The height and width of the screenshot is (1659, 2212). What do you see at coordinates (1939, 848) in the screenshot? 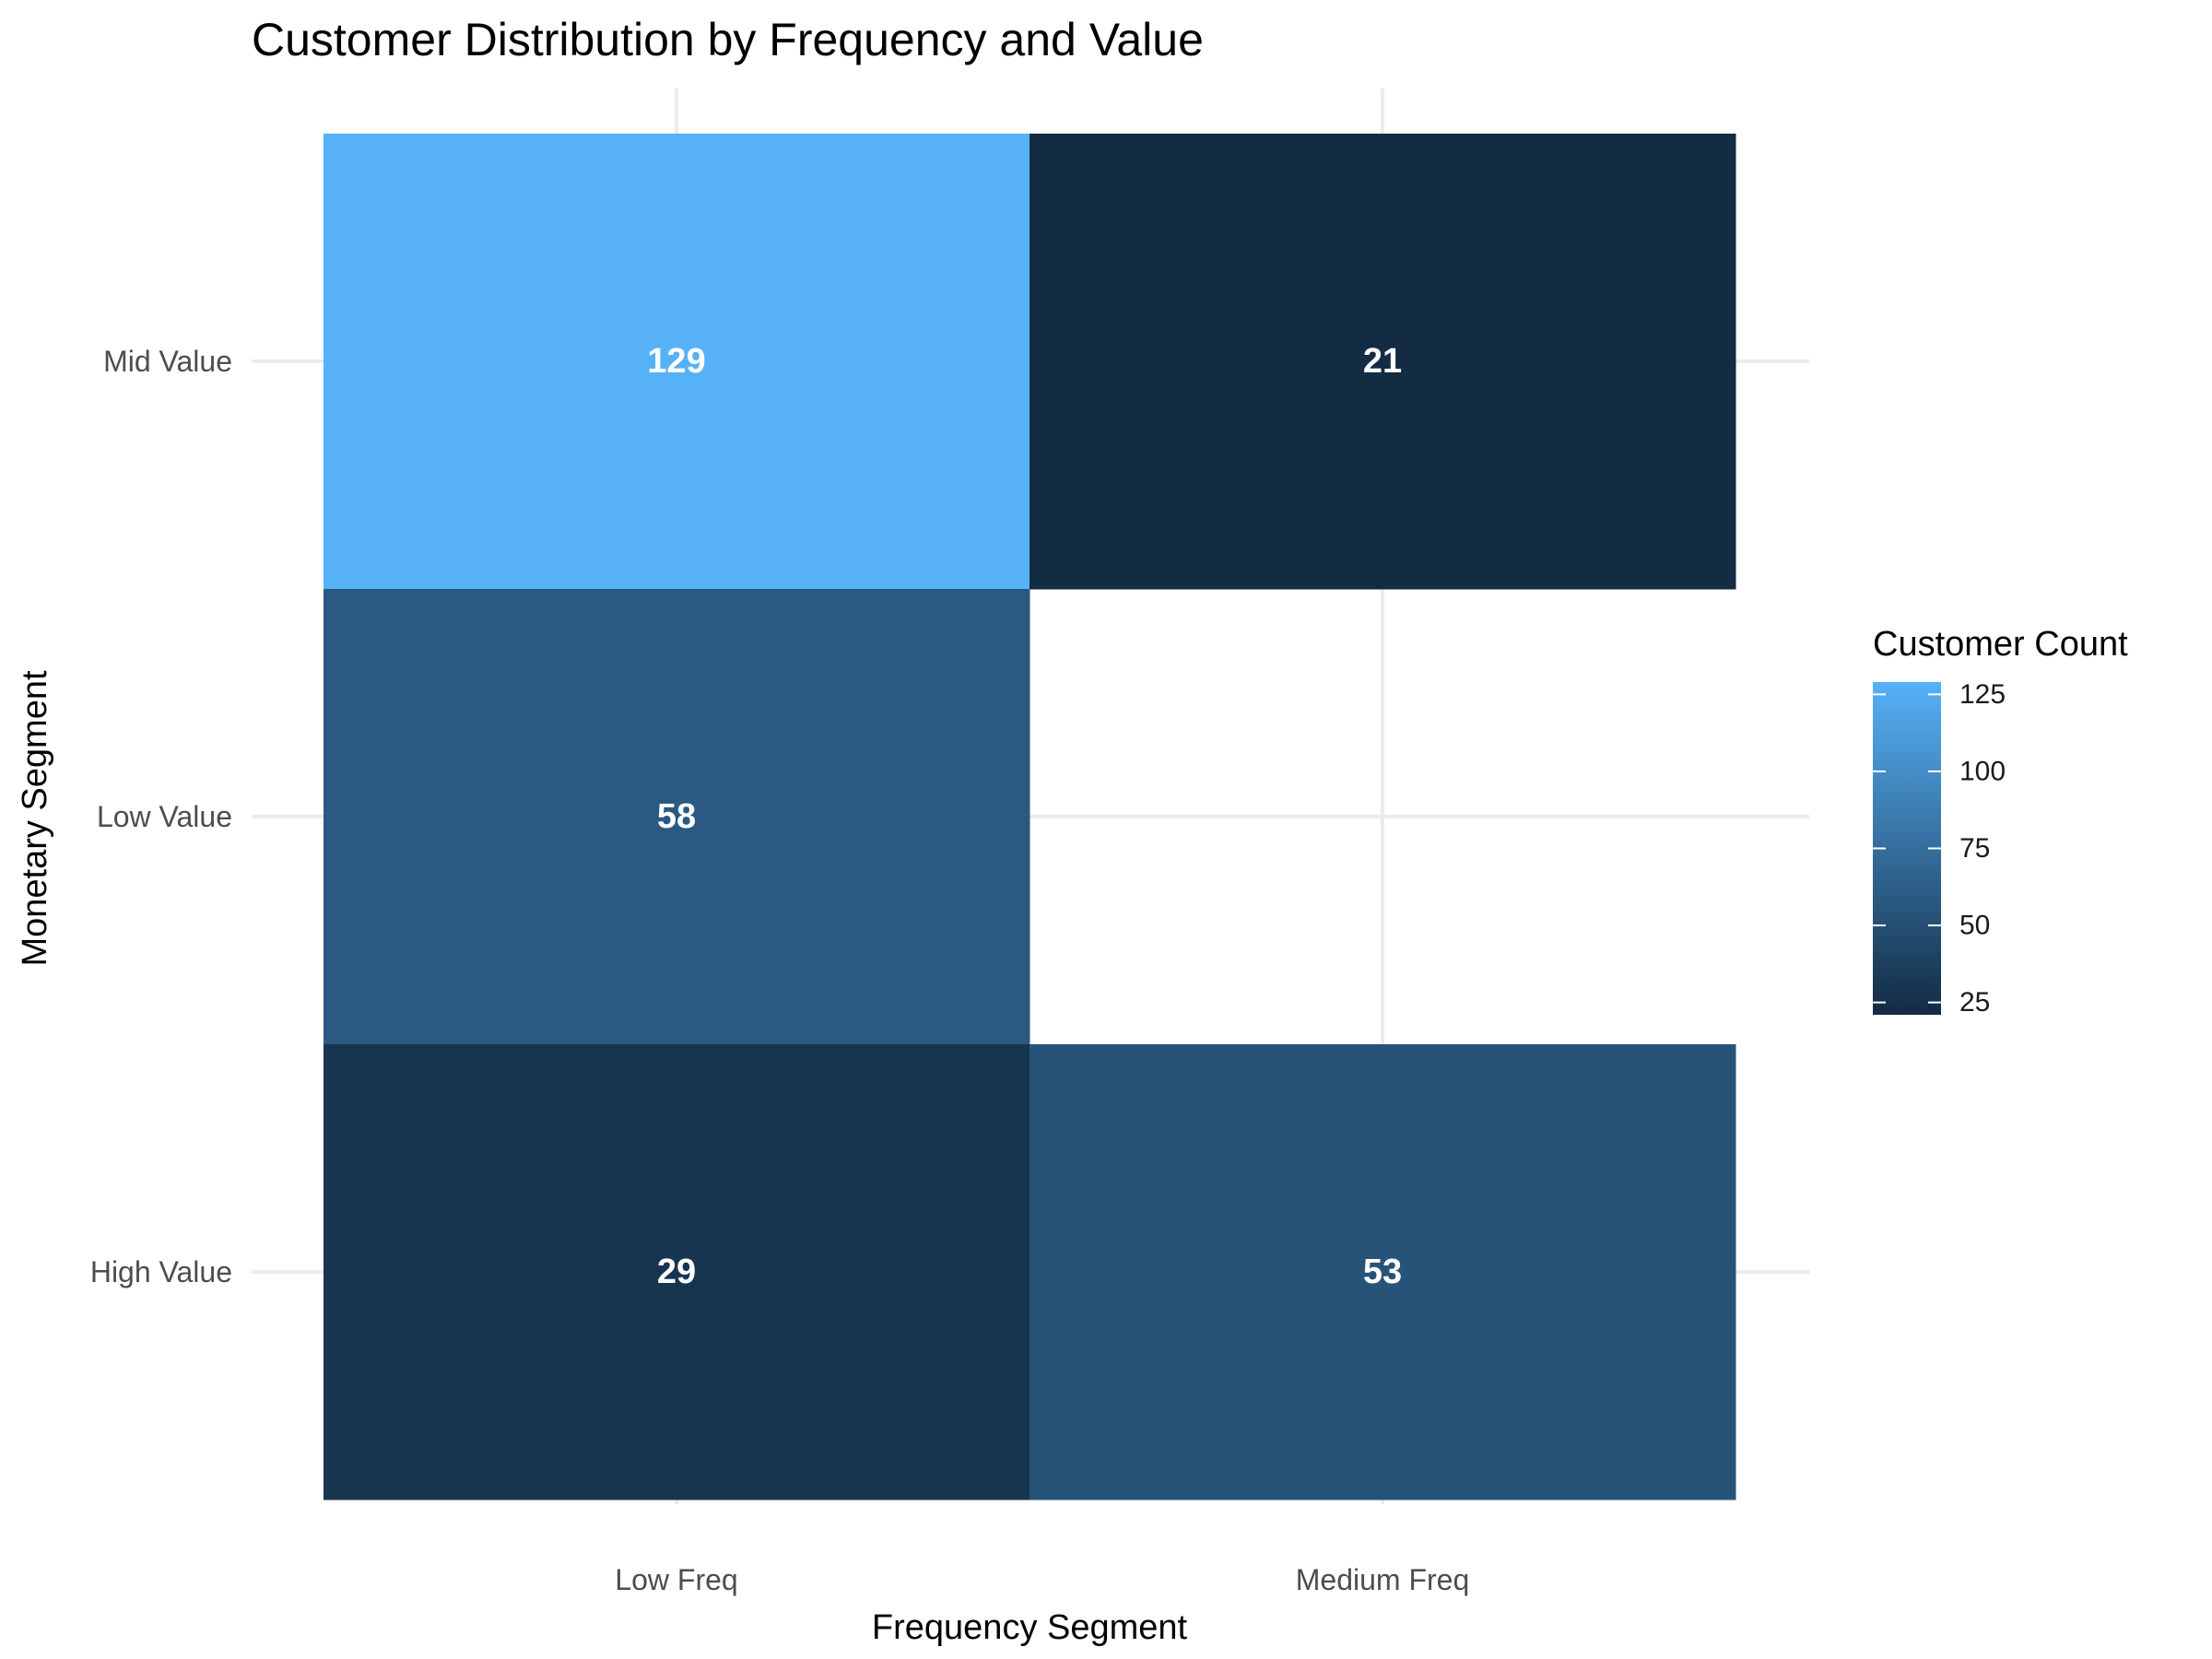
I see `legend-ticks: 25 50 75 100 125` at bounding box center [1939, 848].